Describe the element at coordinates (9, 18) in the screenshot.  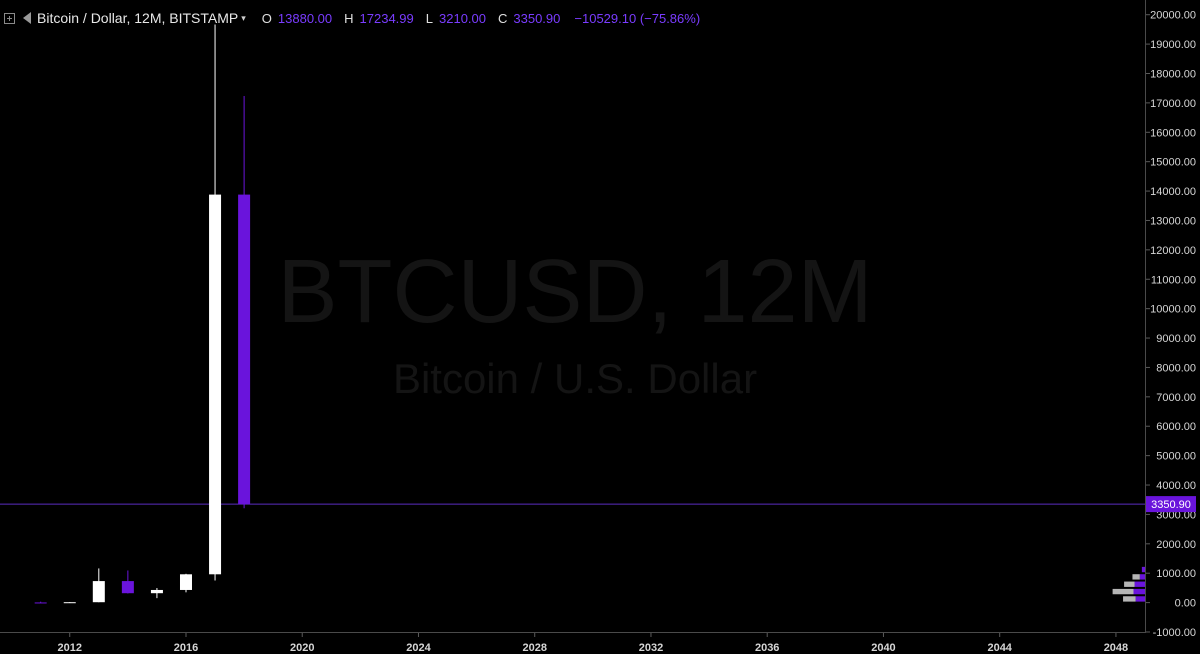
I see `expand-icon` at that location.